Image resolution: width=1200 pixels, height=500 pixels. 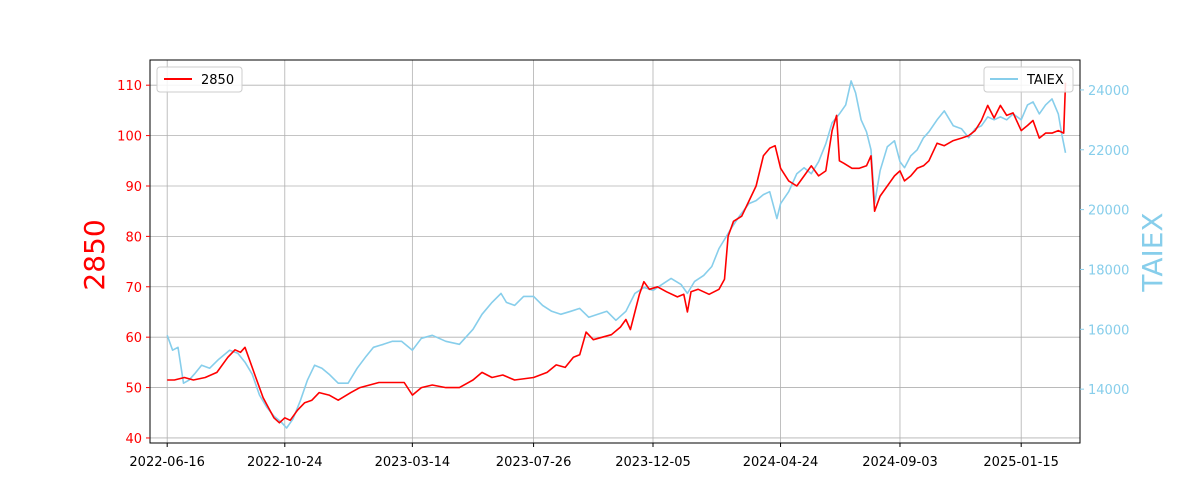 What do you see at coordinates (1108, 330) in the screenshot?
I see `y-right-tick-label: 16000` at bounding box center [1108, 330].